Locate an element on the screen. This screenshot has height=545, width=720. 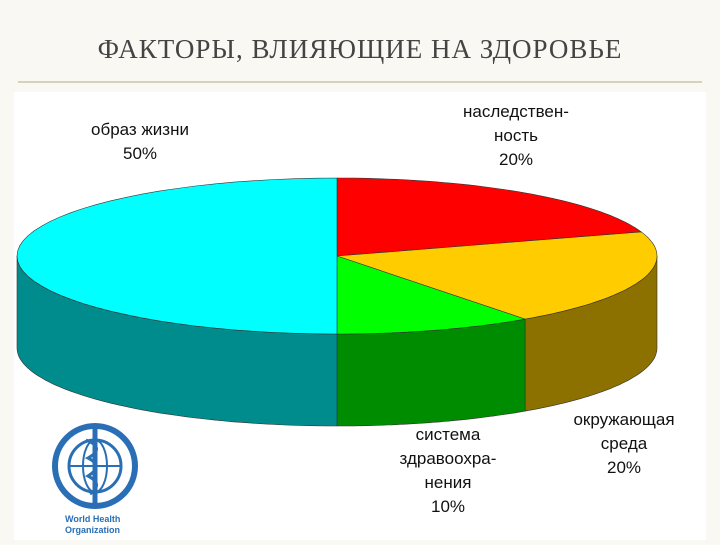
slice-label: среда is located at coordinates (624, 443).